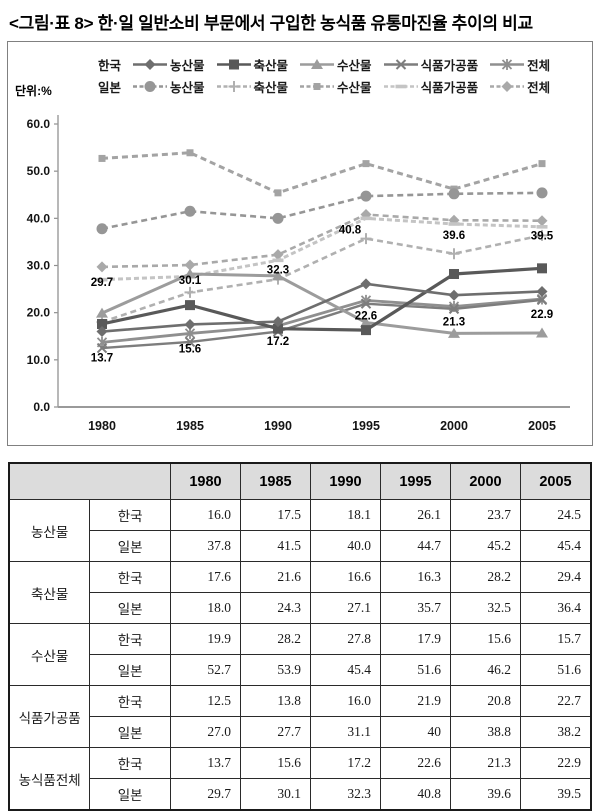  I want to click on value-cell: 40, so click(415, 732).